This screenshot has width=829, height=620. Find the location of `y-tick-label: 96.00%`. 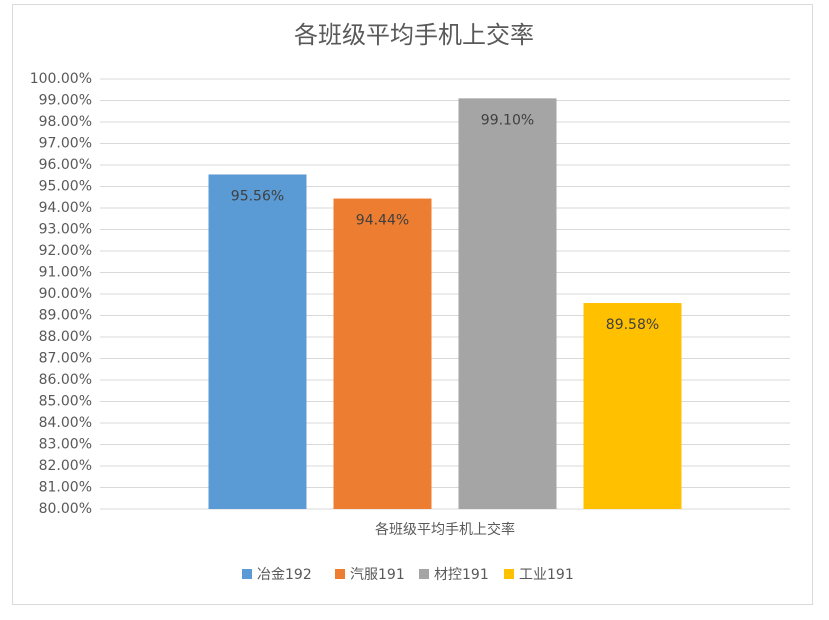

y-tick-label: 96.00% is located at coordinates (65, 165).